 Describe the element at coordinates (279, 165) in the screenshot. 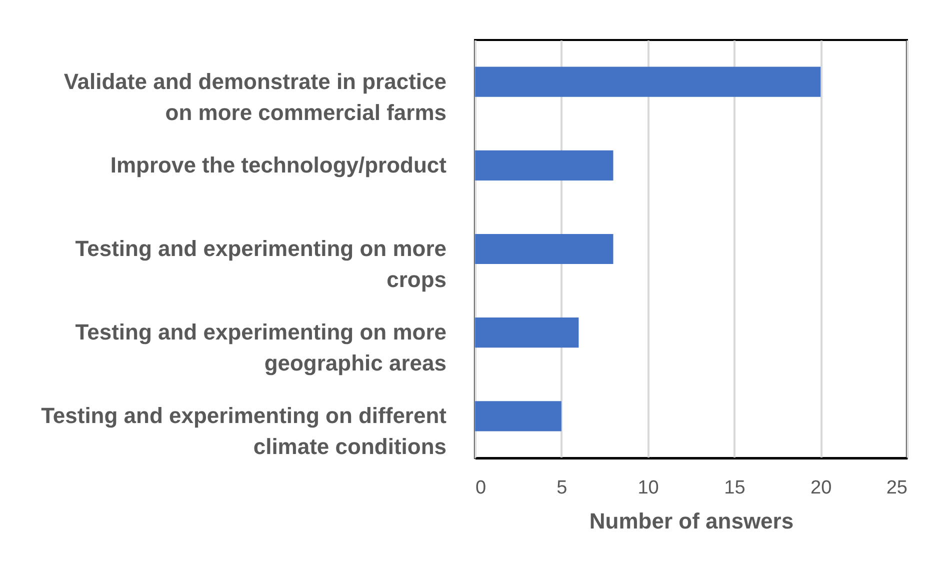

I see `y-tick-label: Improve the technology/product` at that location.